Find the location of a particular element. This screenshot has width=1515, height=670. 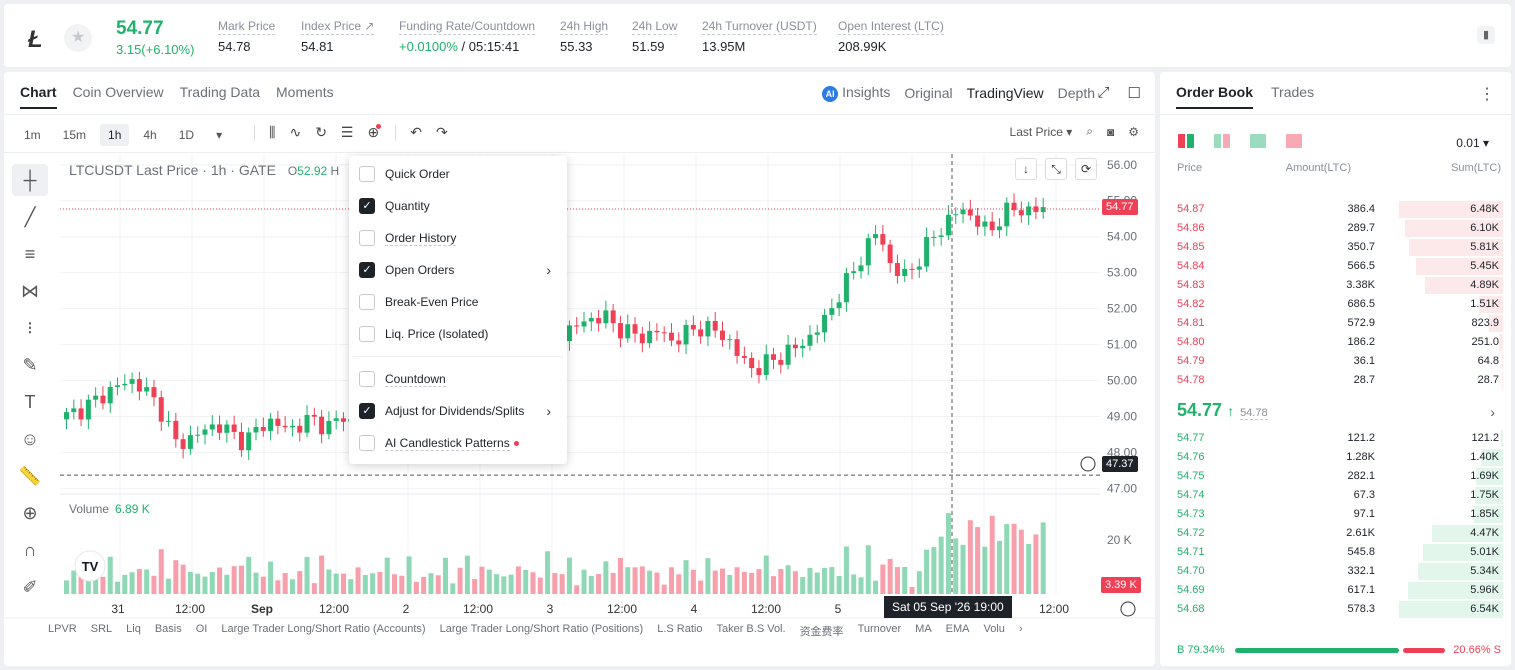

interval-1D: 1D is located at coordinates (186, 135).